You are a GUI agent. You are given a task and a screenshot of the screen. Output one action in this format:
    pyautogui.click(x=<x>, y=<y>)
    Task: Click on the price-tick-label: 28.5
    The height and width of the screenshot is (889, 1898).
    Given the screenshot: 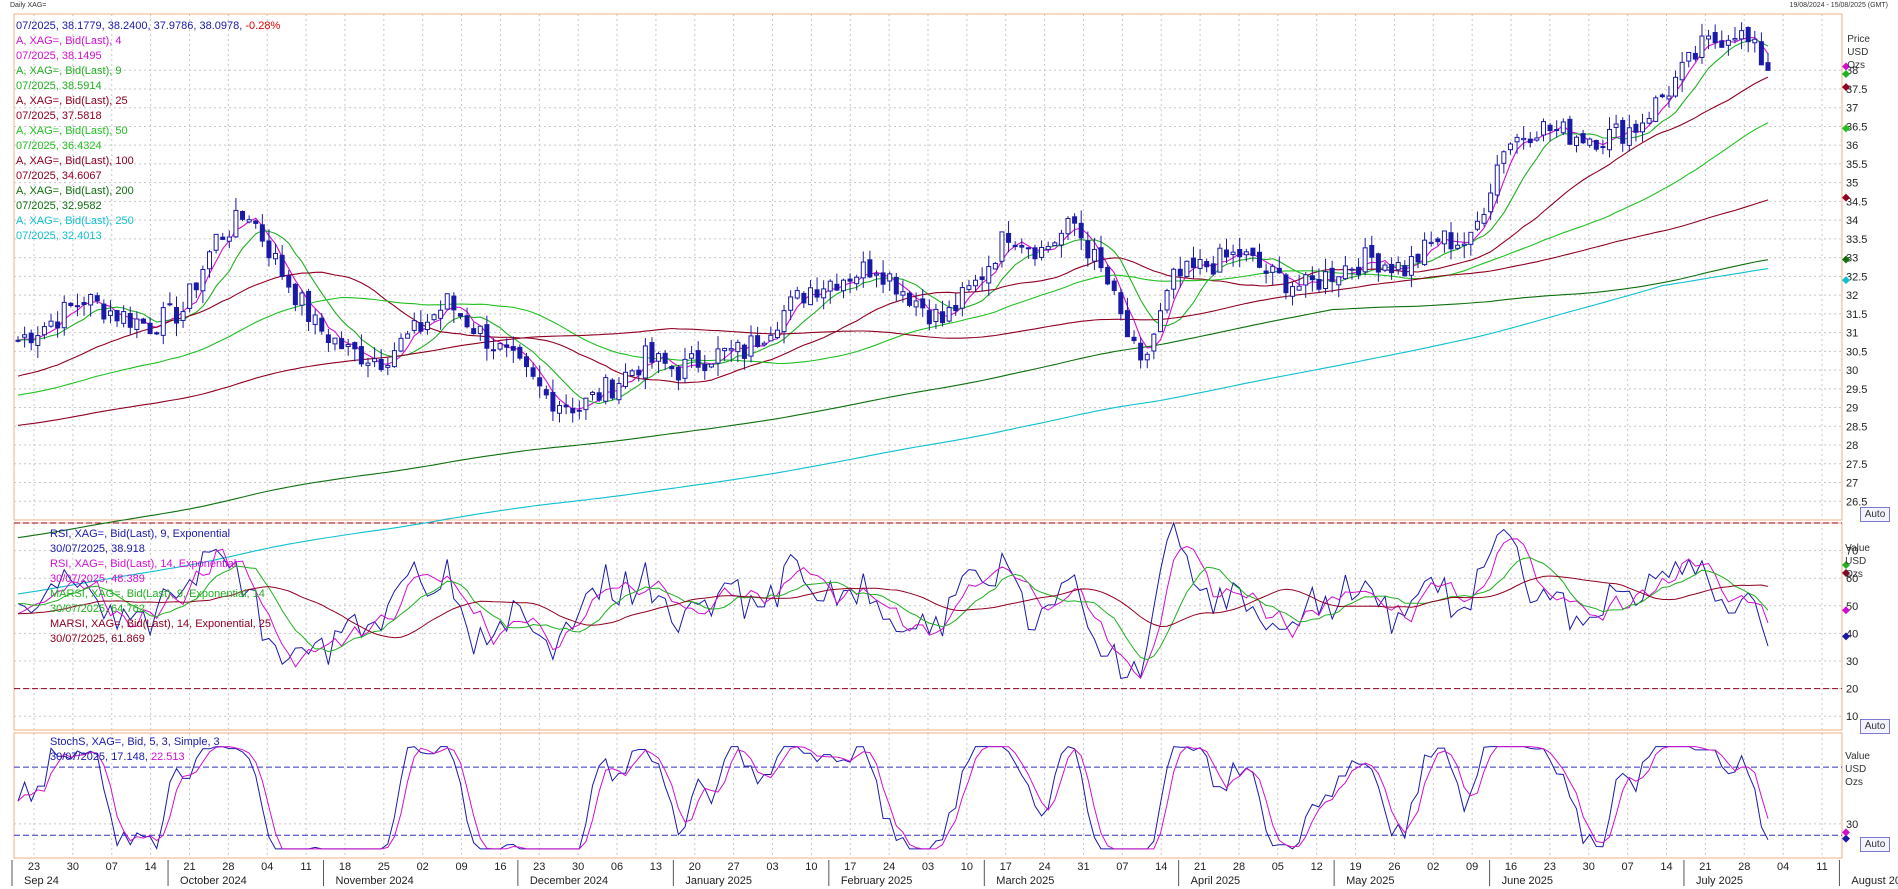 What is the action you would take?
    pyautogui.click(x=1856, y=427)
    